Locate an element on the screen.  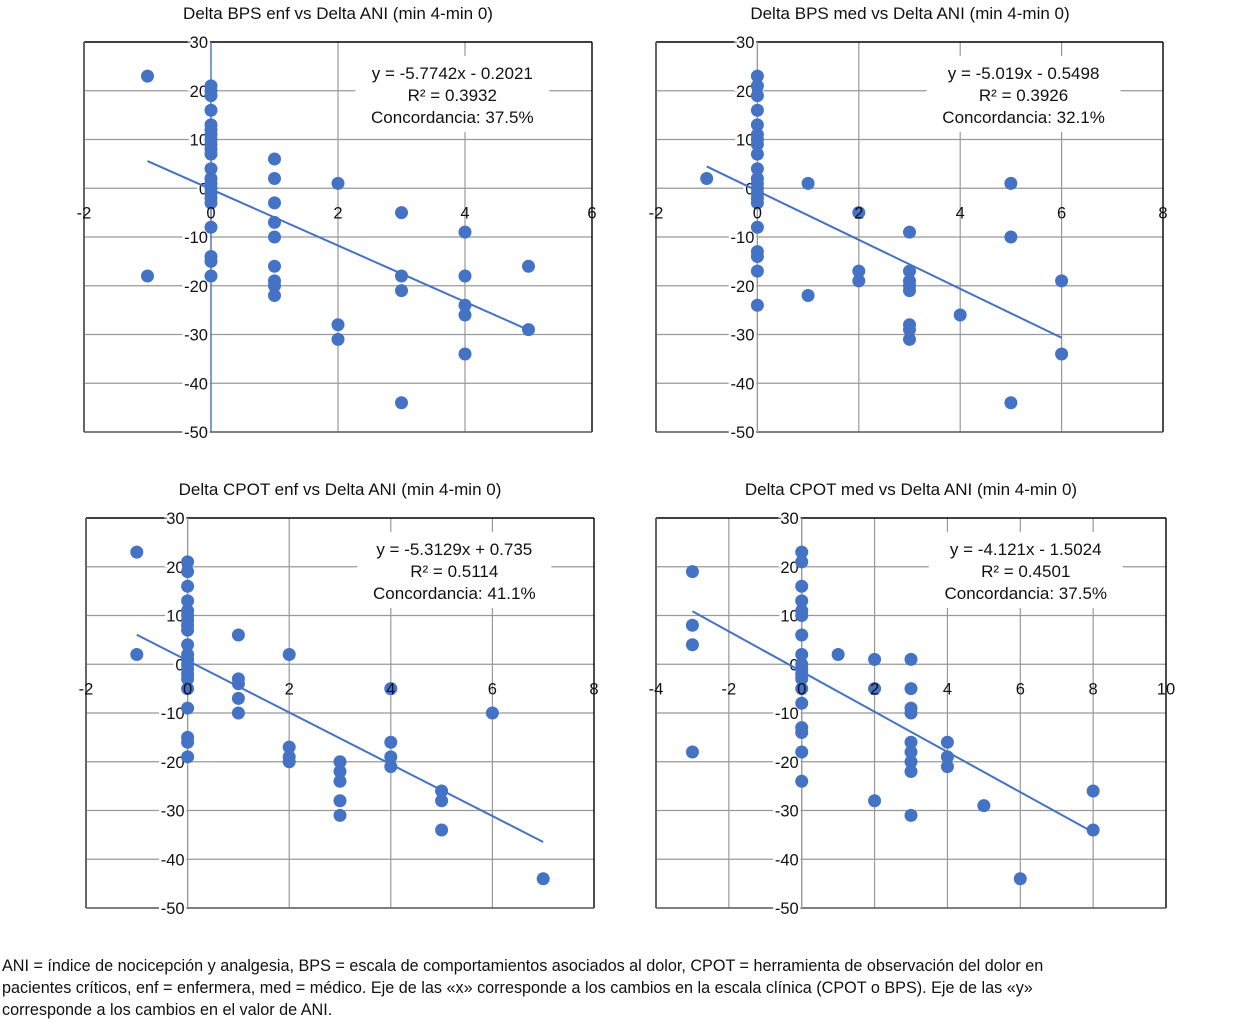
r-squared-label: R² = 0.5114 is located at coordinates (454, 571).